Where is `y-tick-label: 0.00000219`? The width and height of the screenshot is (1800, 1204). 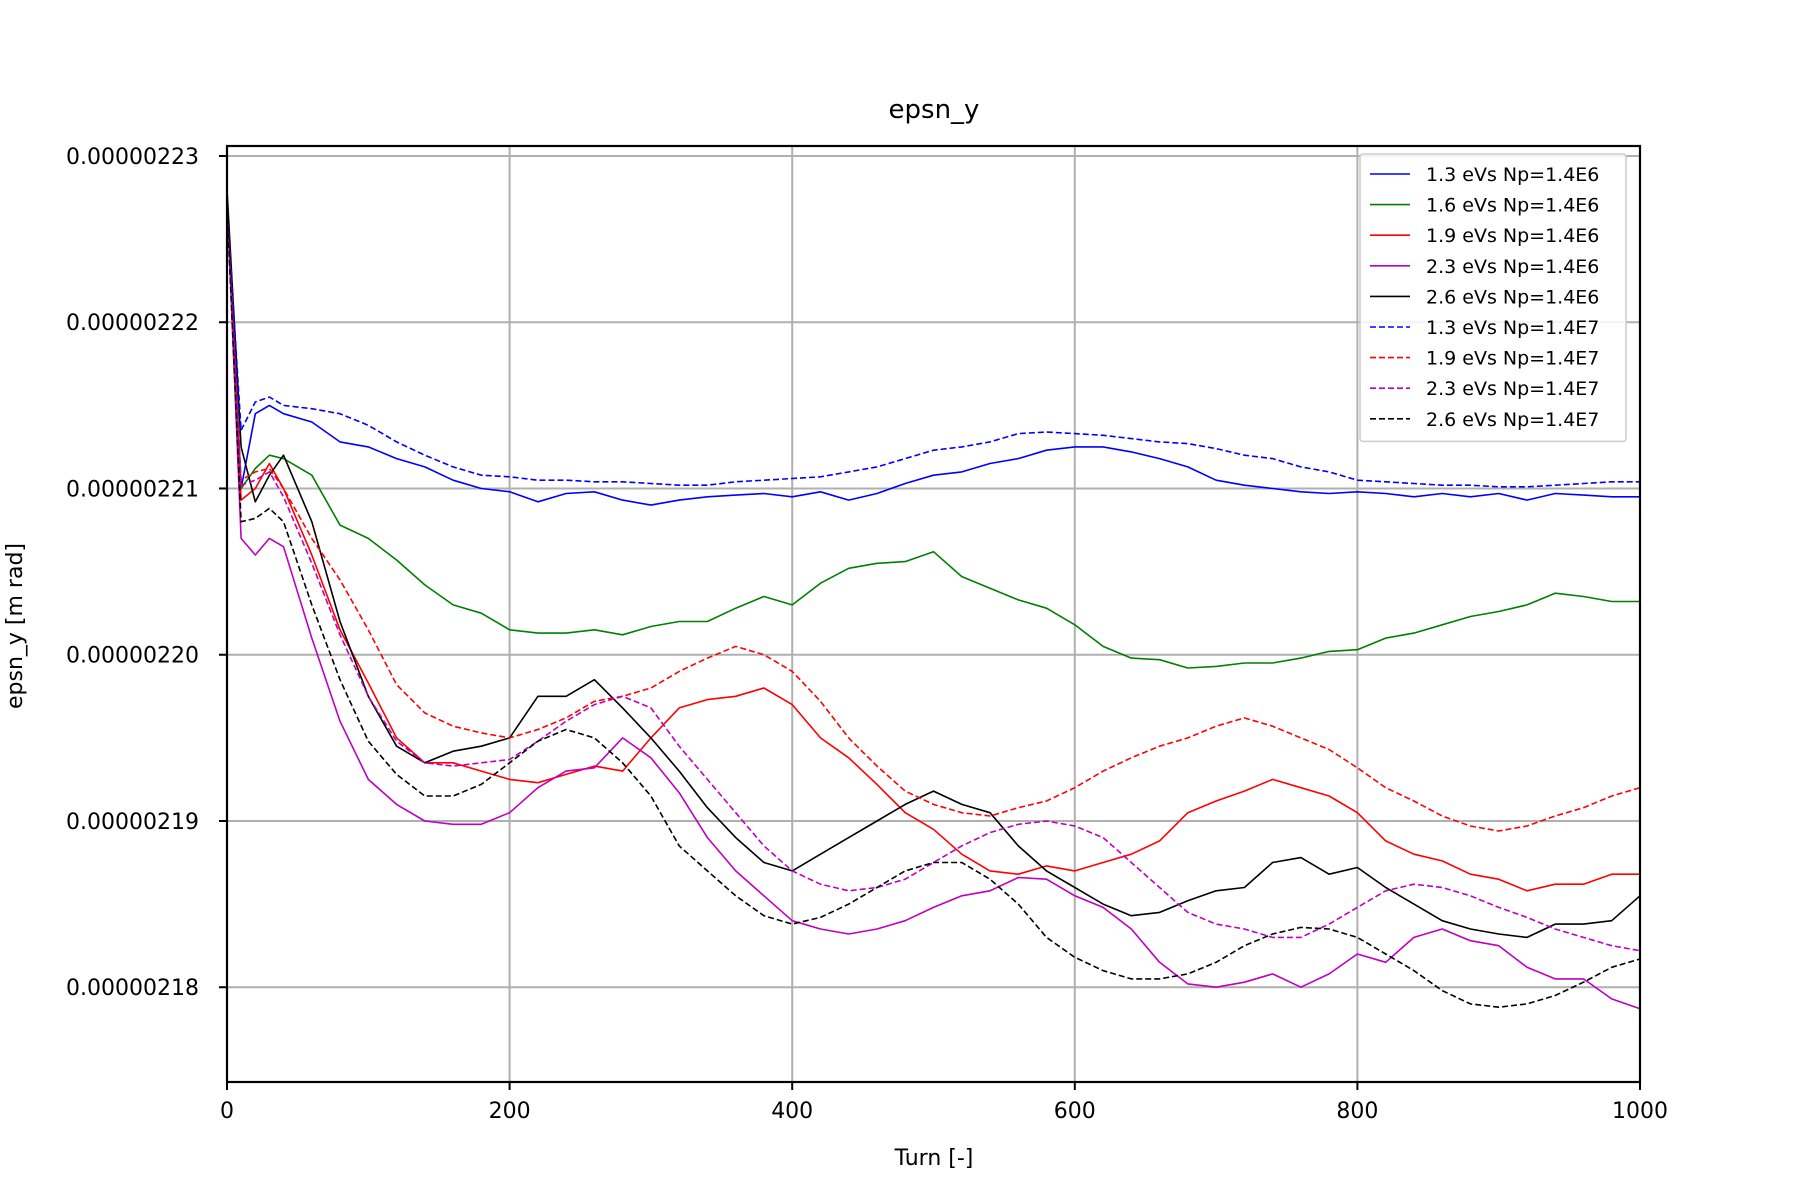 y-tick-label: 0.00000219 is located at coordinates (132, 822).